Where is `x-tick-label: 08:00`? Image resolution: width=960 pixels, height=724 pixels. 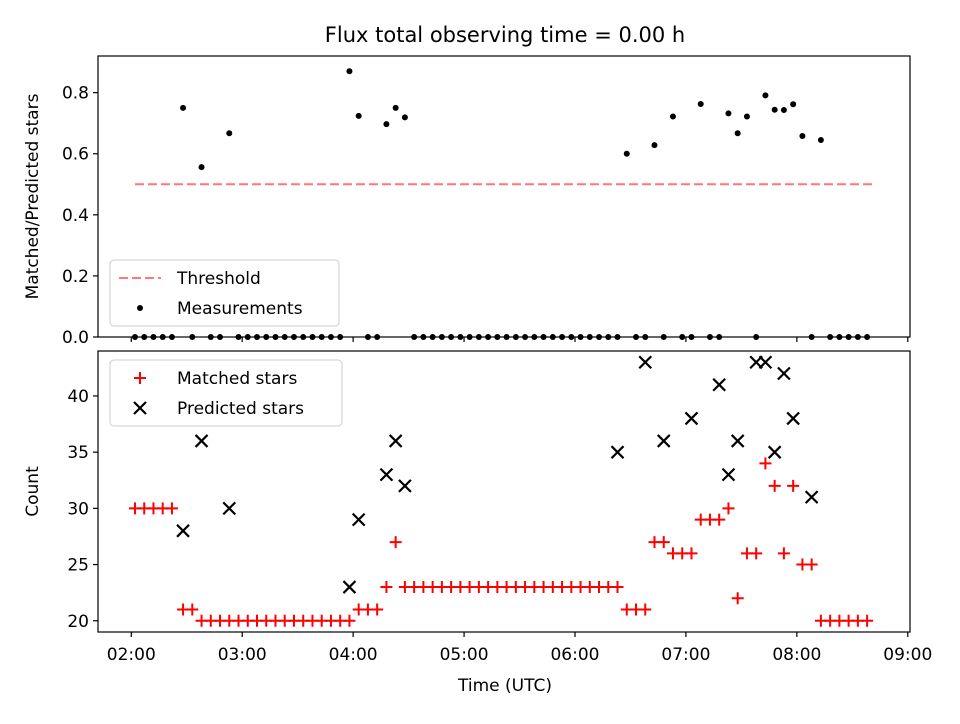 x-tick-label: 08:00 is located at coordinates (796, 655).